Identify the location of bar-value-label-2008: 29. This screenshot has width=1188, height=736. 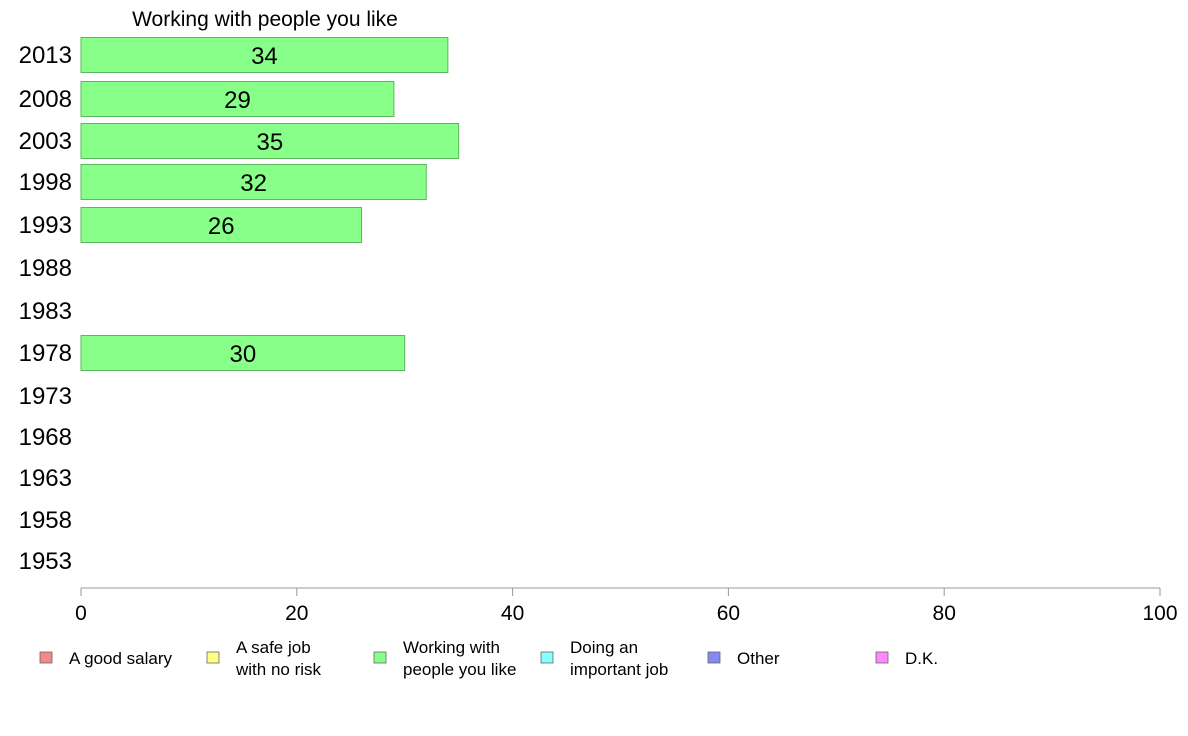
(237, 100).